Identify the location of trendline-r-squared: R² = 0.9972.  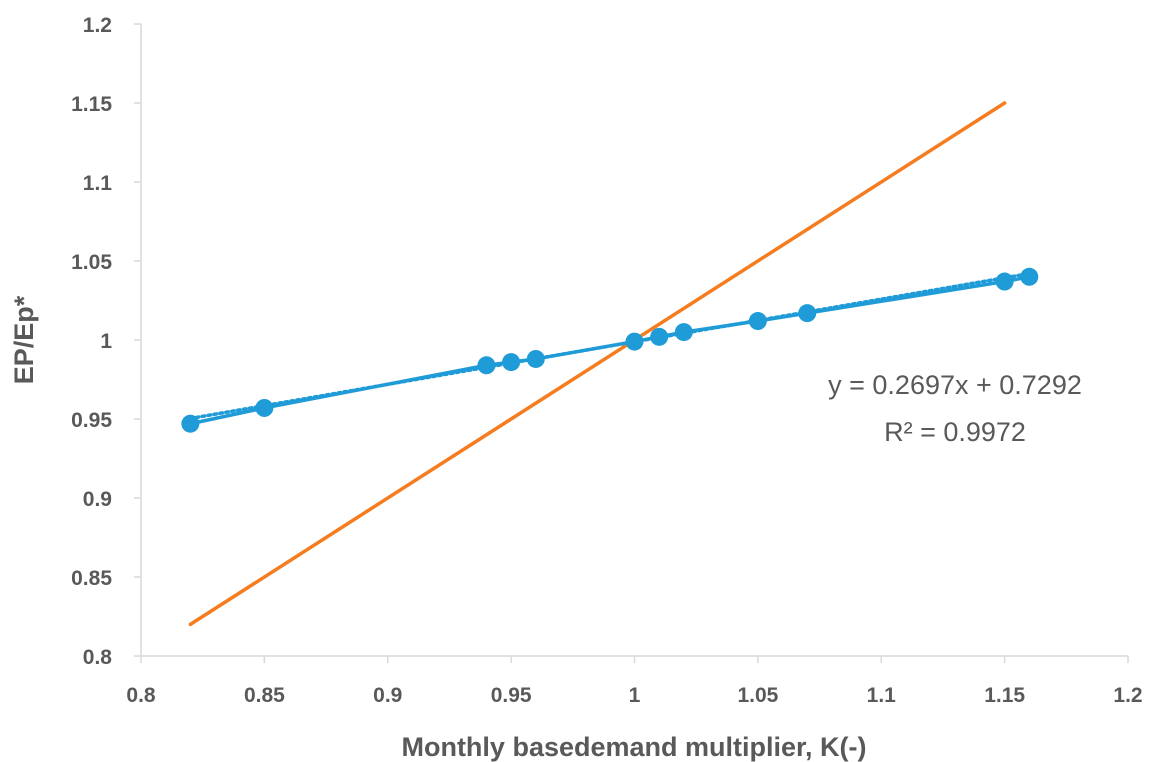
(955, 432).